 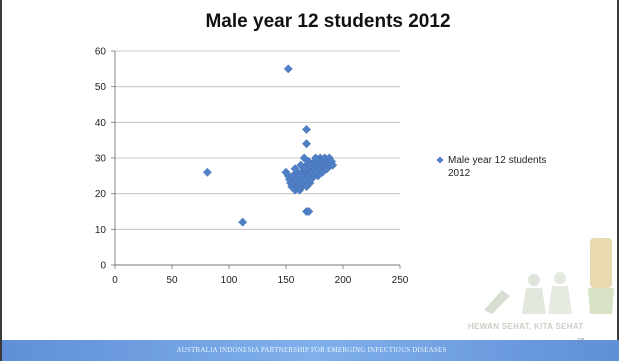 I want to click on y-tick-label: 10, so click(x=101, y=230).